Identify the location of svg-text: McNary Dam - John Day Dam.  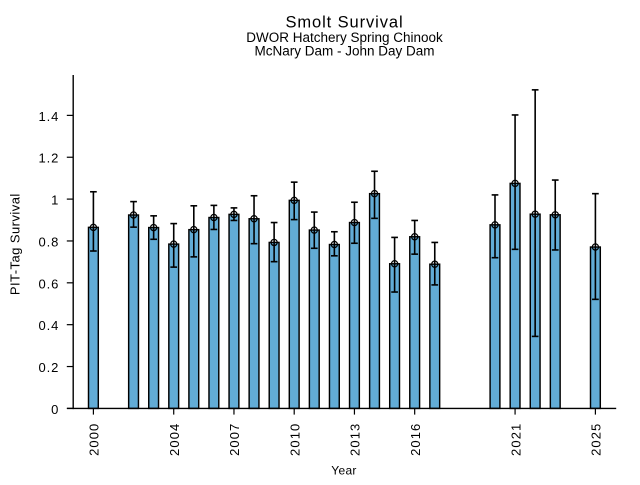
(344, 51).